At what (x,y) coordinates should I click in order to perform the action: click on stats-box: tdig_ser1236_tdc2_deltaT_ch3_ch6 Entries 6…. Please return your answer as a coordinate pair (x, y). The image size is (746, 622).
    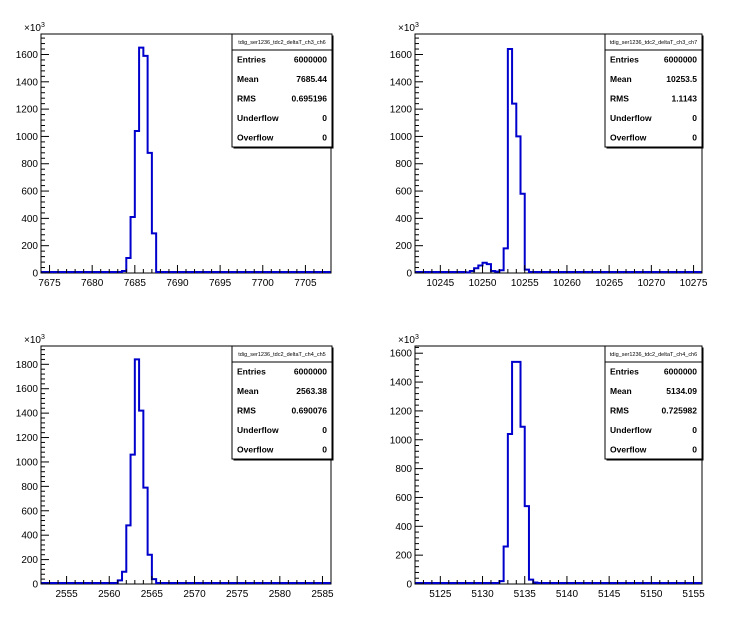
    Looking at the image, I should click on (282, 91).